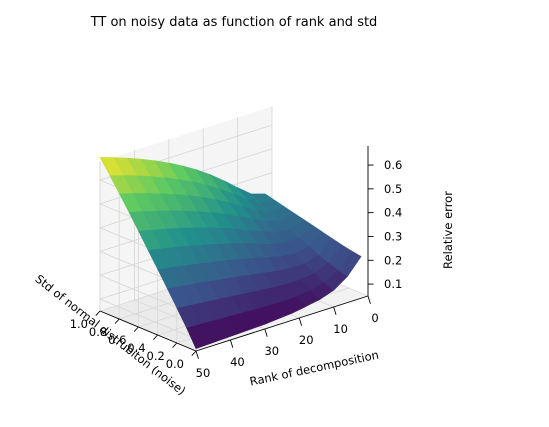 The height and width of the screenshot is (427, 549). Describe the element at coordinates (148, 331) in the screenshot. I see `y-axis-line` at that location.